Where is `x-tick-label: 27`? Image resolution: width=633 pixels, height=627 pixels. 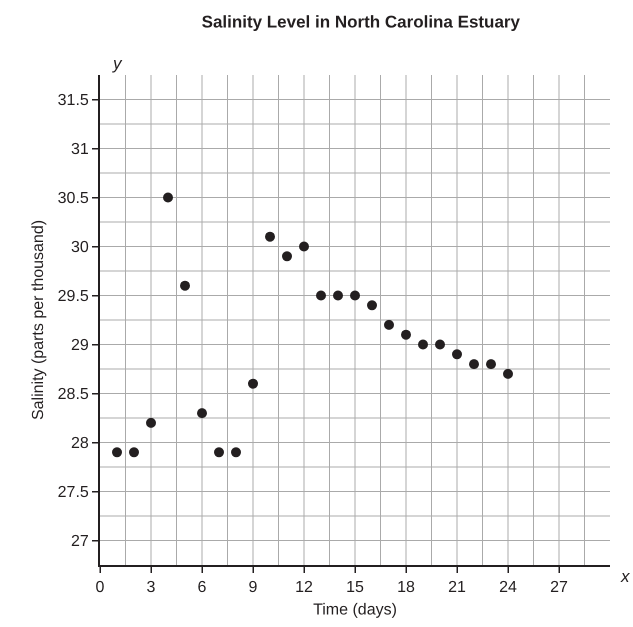 x-tick-label: 27 is located at coordinates (559, 587).